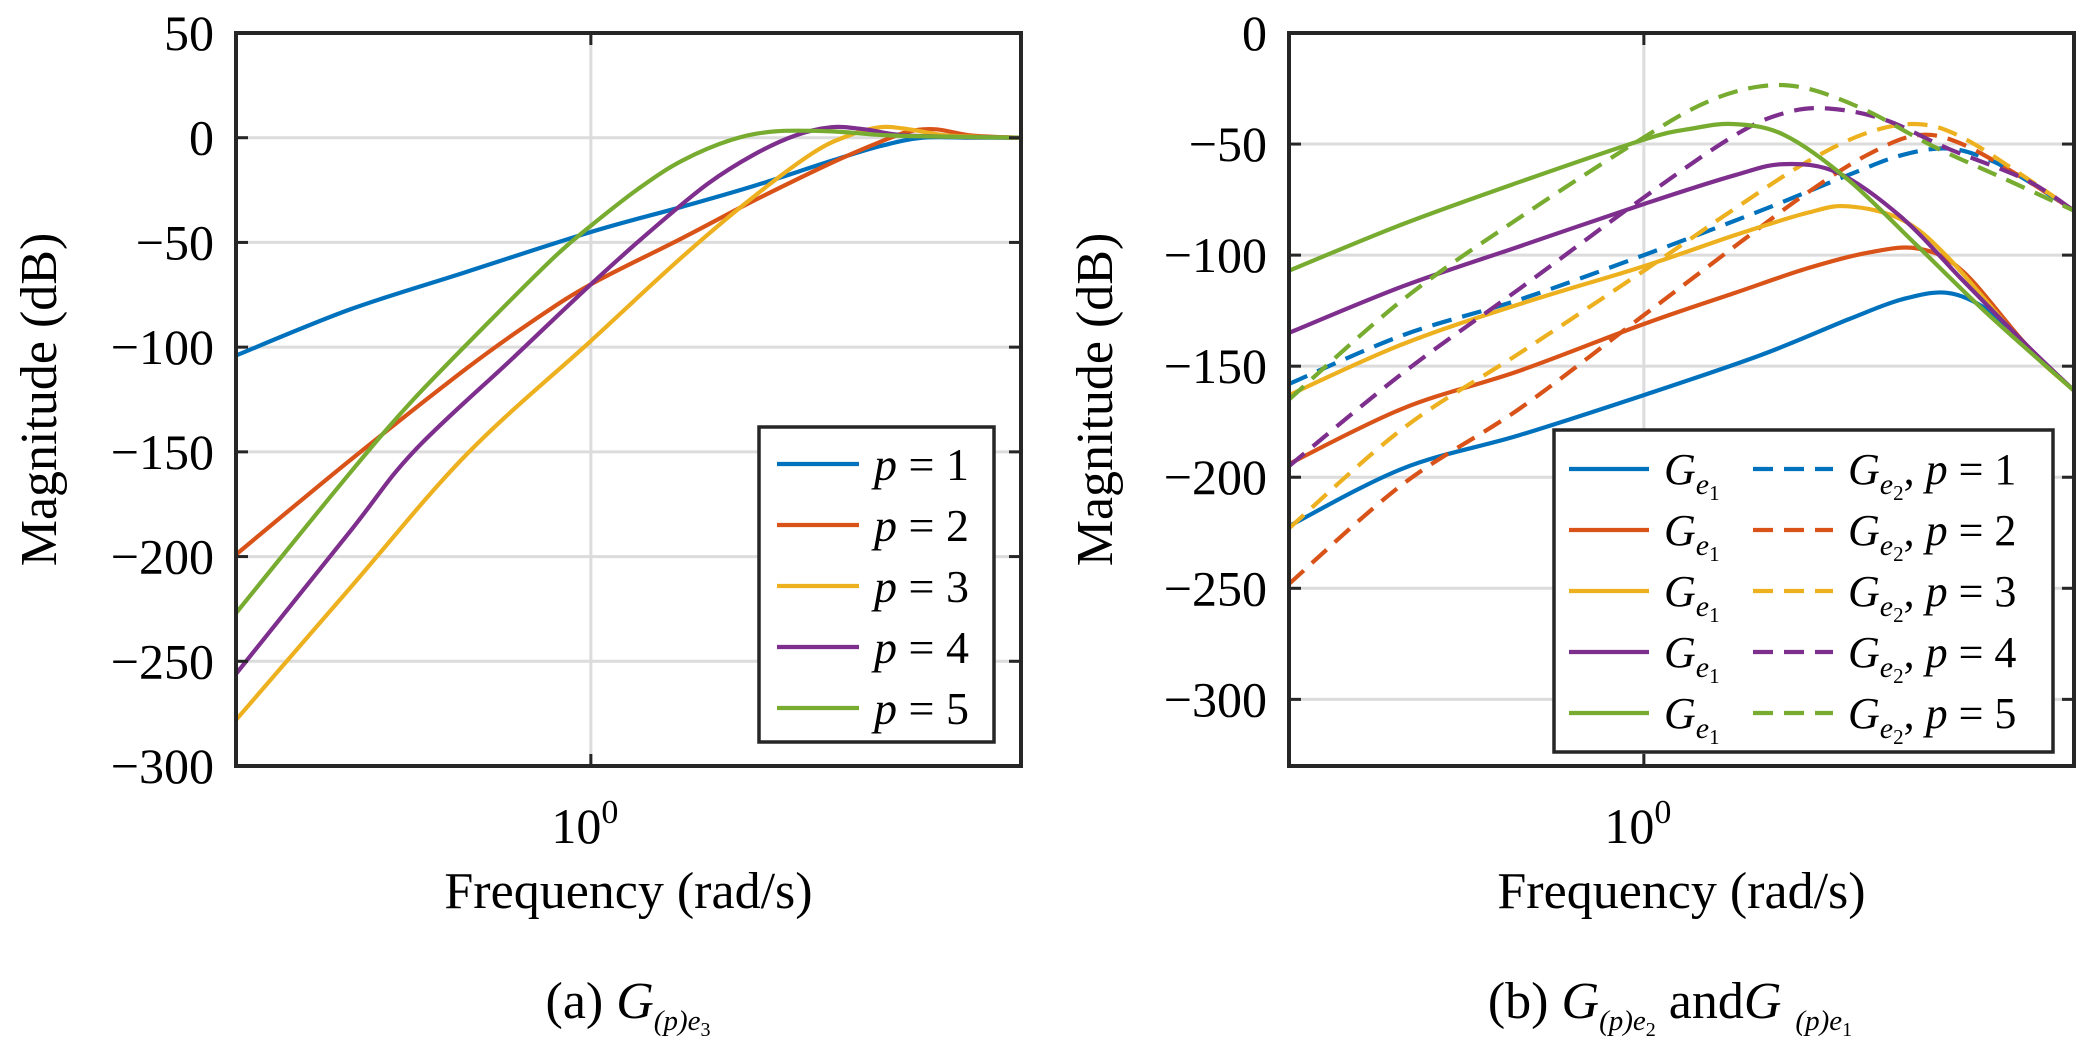  I want to click on legend-label: p = 1, so click(920, 464).